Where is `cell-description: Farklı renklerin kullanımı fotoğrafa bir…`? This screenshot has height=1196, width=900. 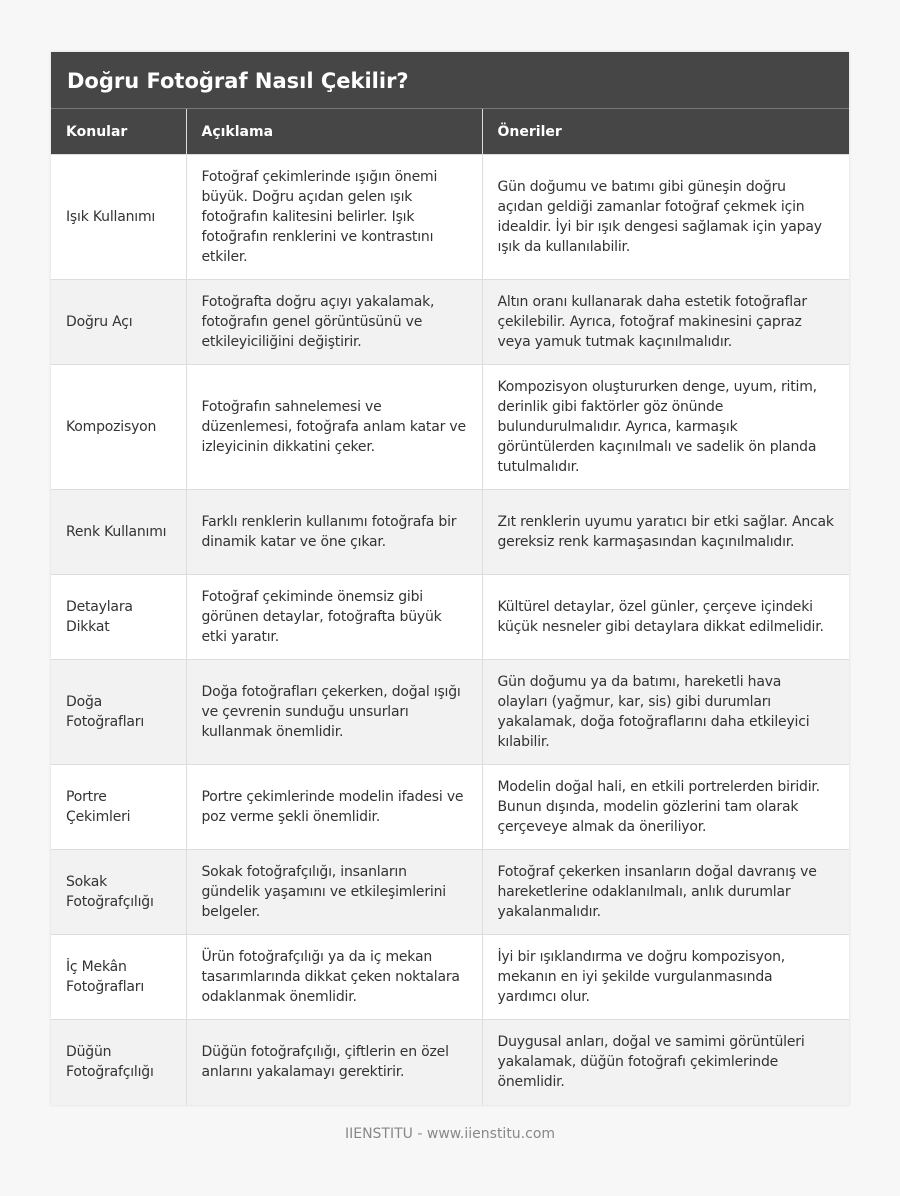
cell-description: Farklı renklerin kullanımı fotoğrafa bir… is located at coordinates (333, 532).